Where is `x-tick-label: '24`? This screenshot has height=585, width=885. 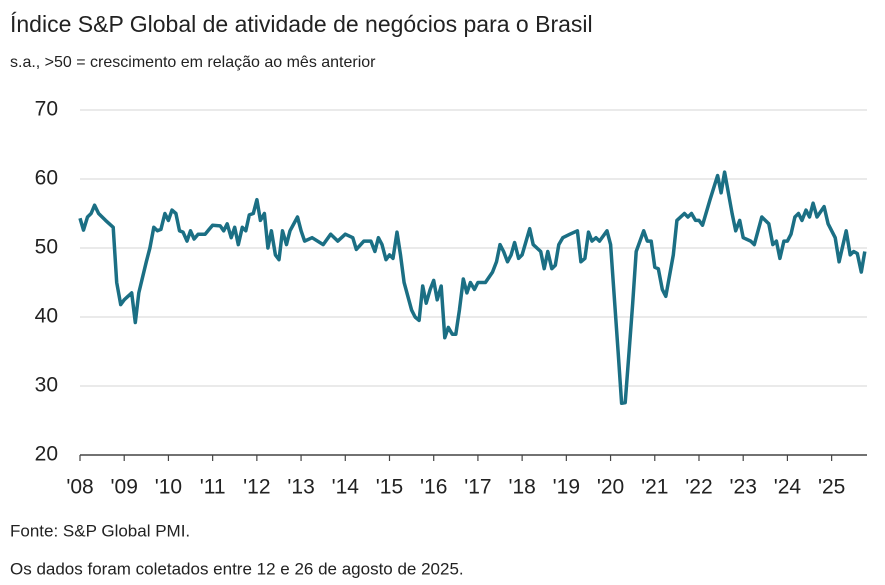 x-tick-label: '24 is located at coordinates (788, 487).